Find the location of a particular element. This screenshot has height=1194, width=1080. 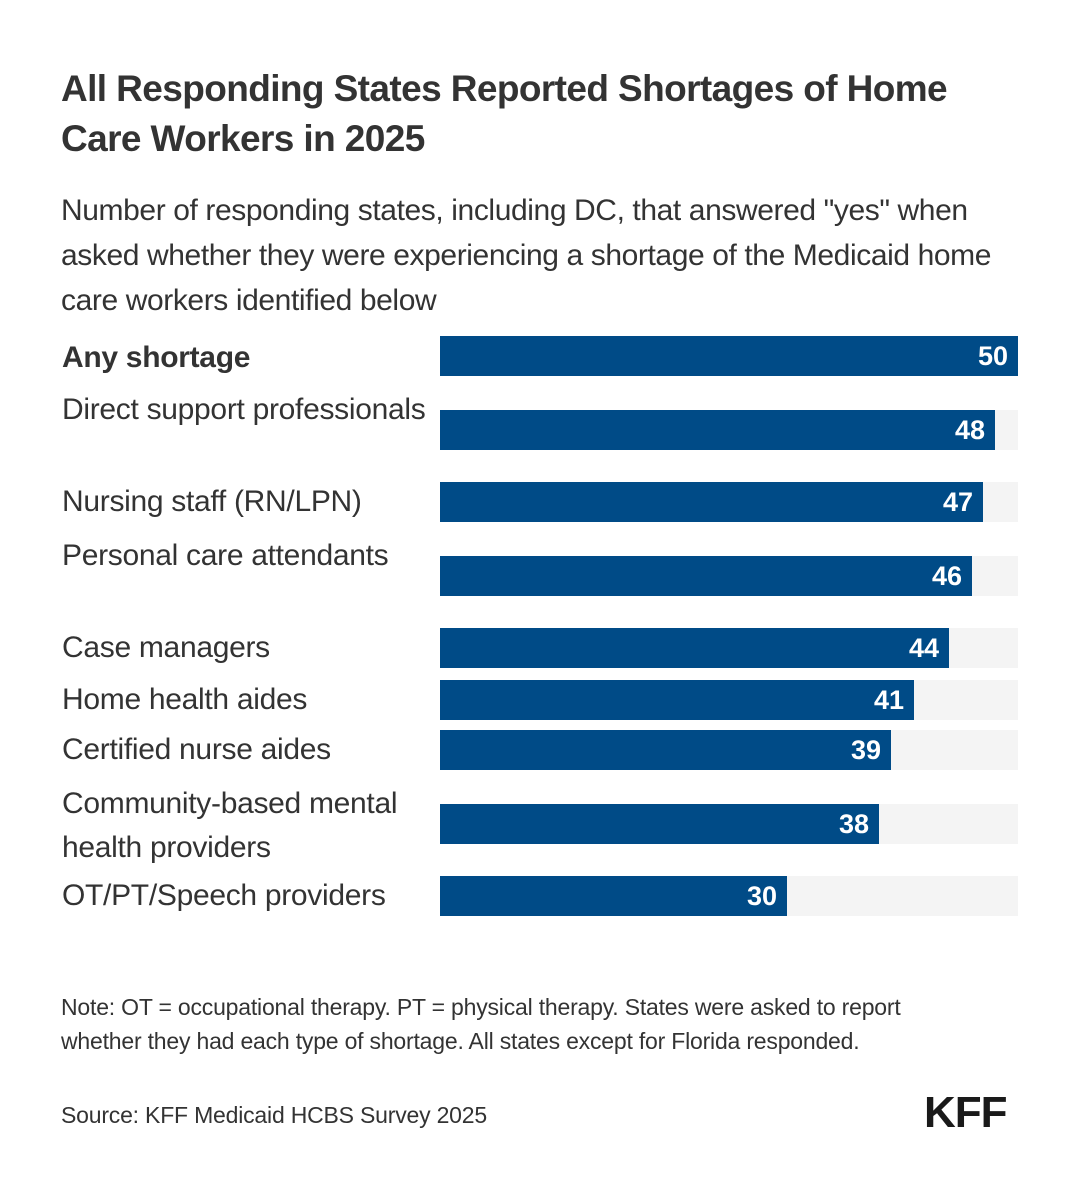

category-label: Case managers is located at coordinates (166, 647).